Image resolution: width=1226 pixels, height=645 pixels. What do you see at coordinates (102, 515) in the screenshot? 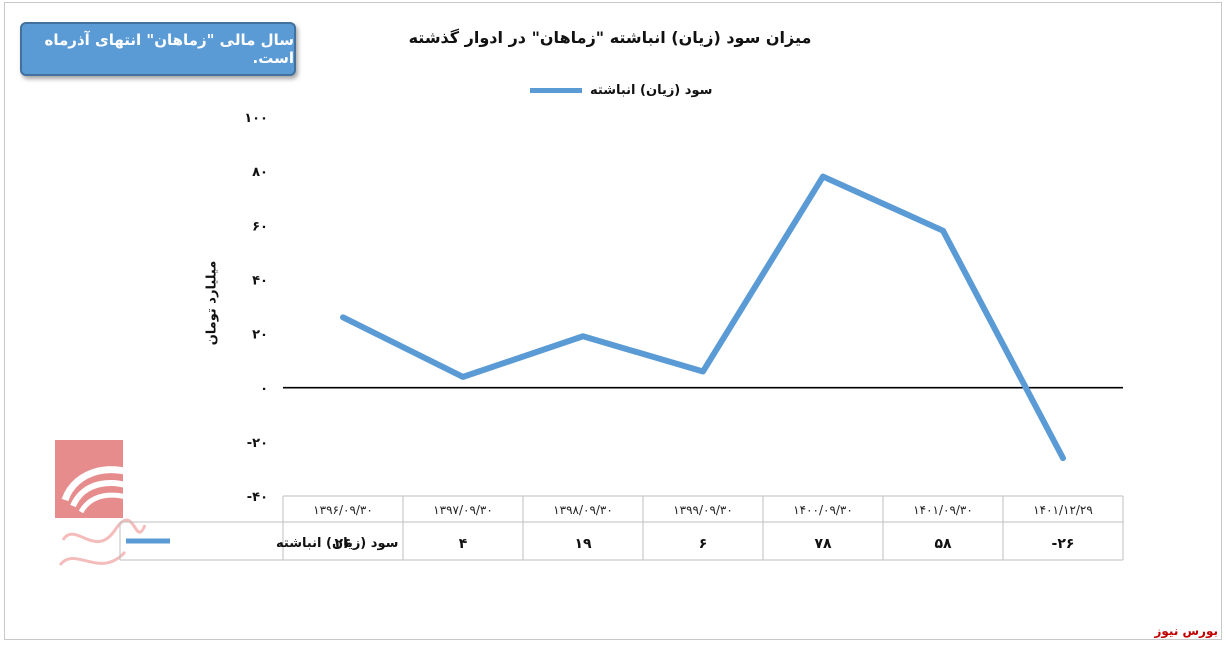
I see `bourse-news-logo` at bounding box center [102, 515].